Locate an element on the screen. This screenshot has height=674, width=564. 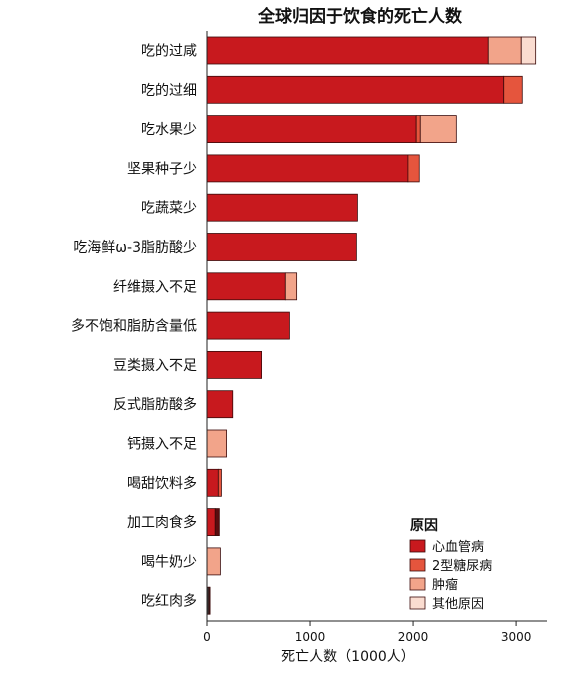
x-tick-label: 2000 is located at coordinates (413, 637).